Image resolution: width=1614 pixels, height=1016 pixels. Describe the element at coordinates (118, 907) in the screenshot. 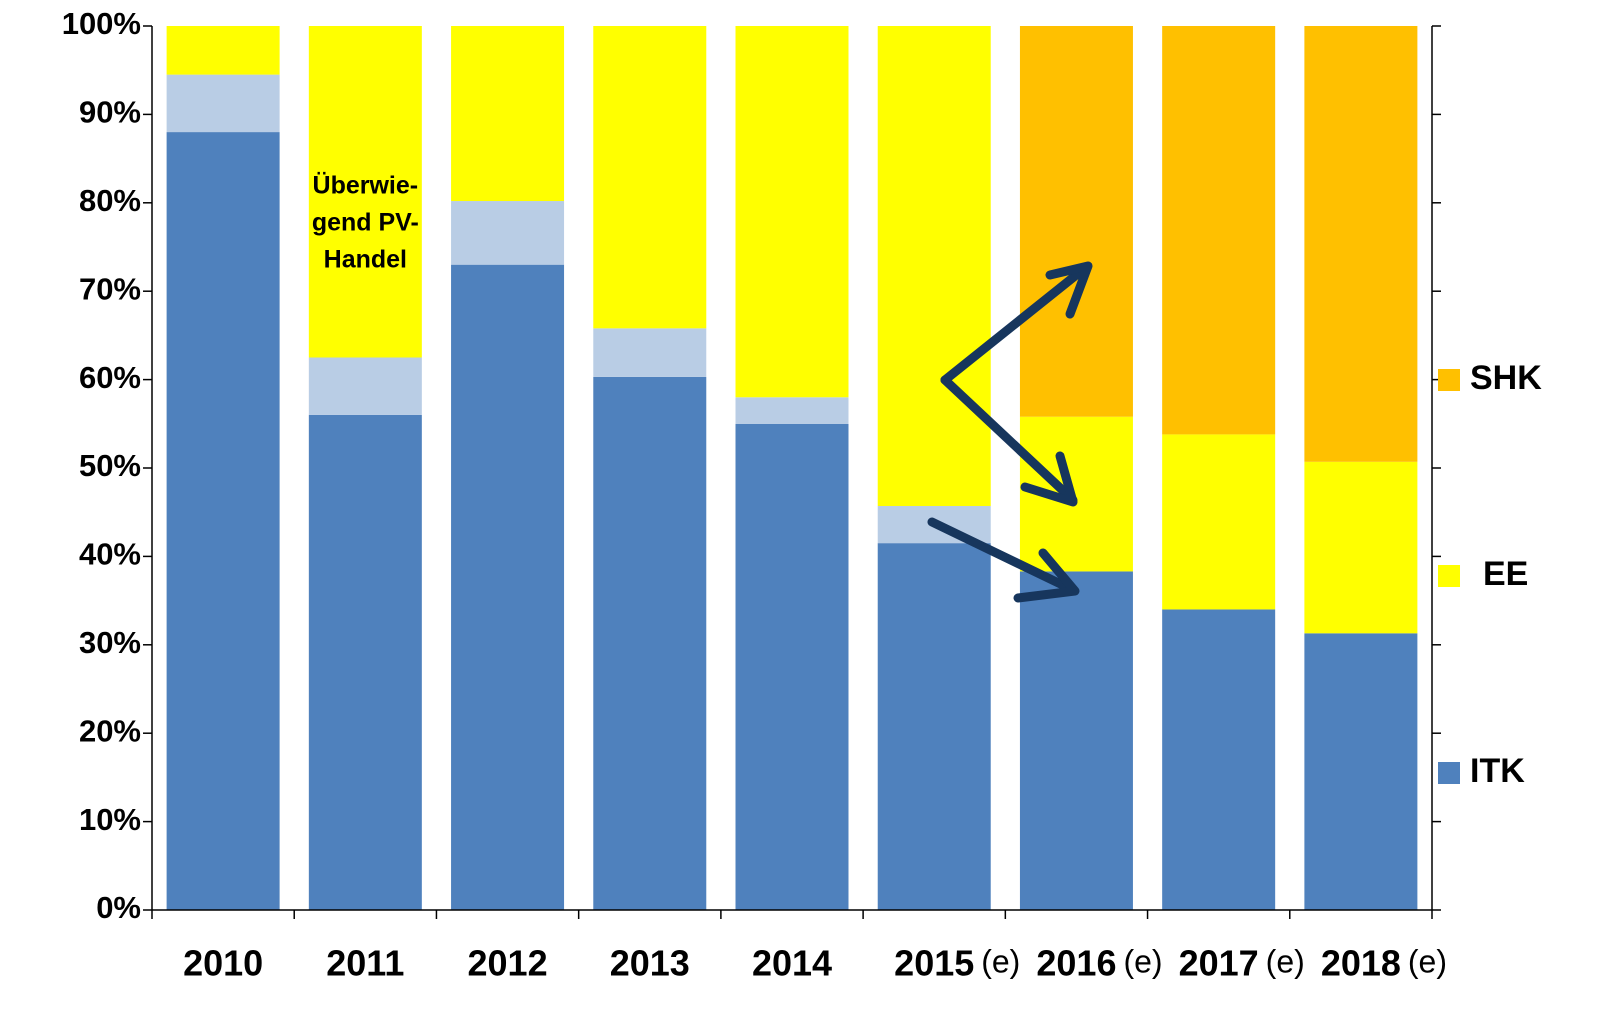

I see `y-tick-label: 0%` at that location.